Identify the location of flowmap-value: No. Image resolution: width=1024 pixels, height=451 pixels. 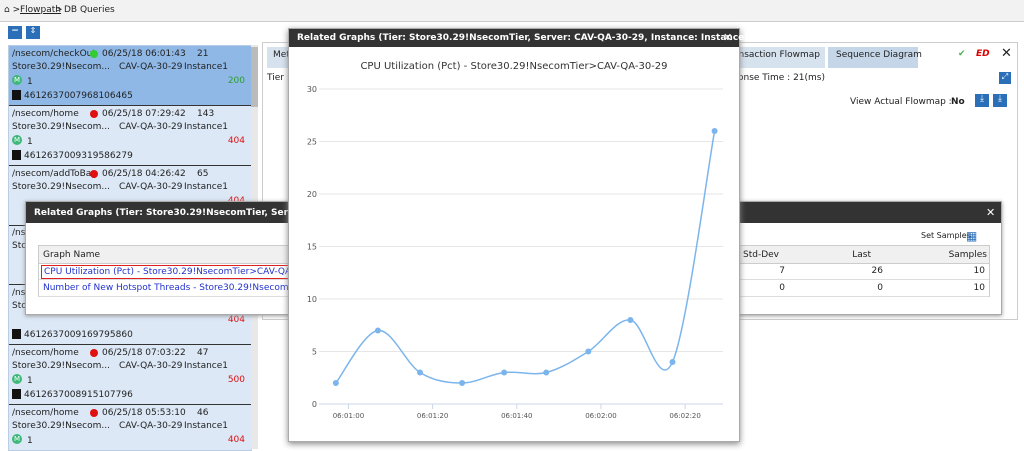
(958, 102).